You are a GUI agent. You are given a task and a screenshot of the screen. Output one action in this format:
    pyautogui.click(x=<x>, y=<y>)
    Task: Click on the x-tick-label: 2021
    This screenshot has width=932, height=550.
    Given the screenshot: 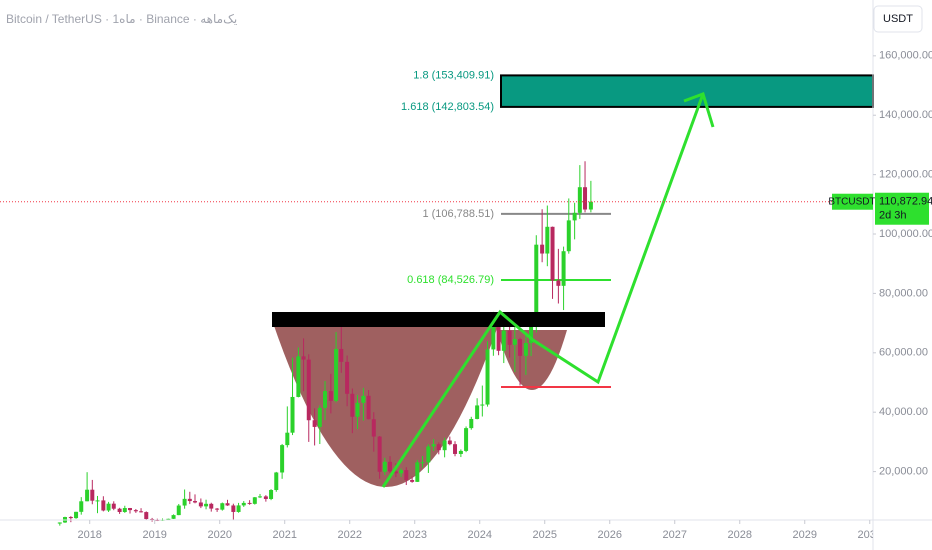 What is the action you would take?
    pyautogui.click(x=284, y=535)
    